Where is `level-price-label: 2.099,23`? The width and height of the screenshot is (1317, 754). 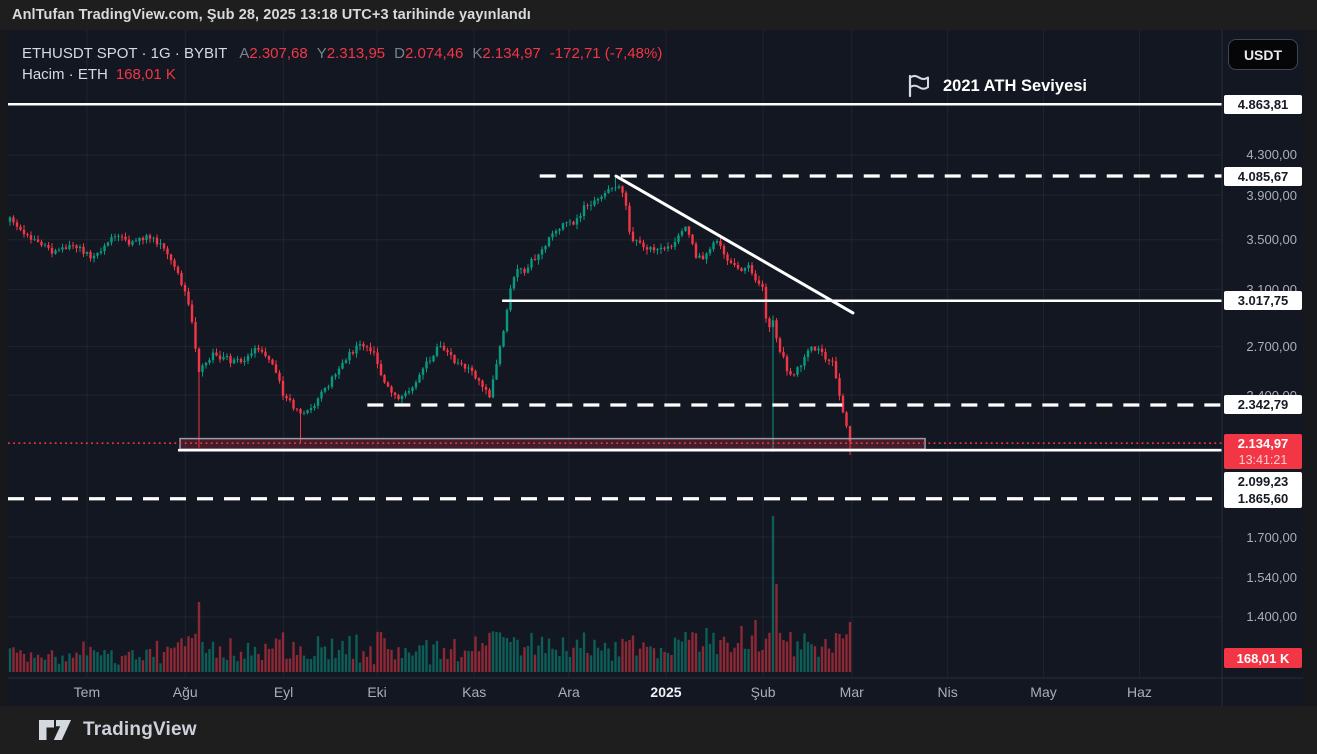
level-price-label: 2.099,23 is located at coordinates (1263, 481).